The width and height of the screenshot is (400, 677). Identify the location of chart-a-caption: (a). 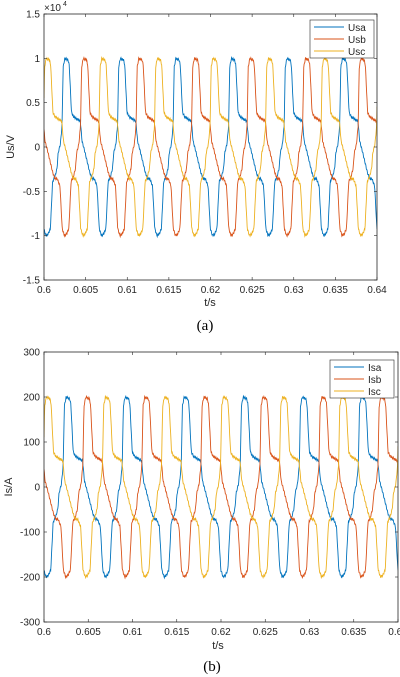
(205, 326).